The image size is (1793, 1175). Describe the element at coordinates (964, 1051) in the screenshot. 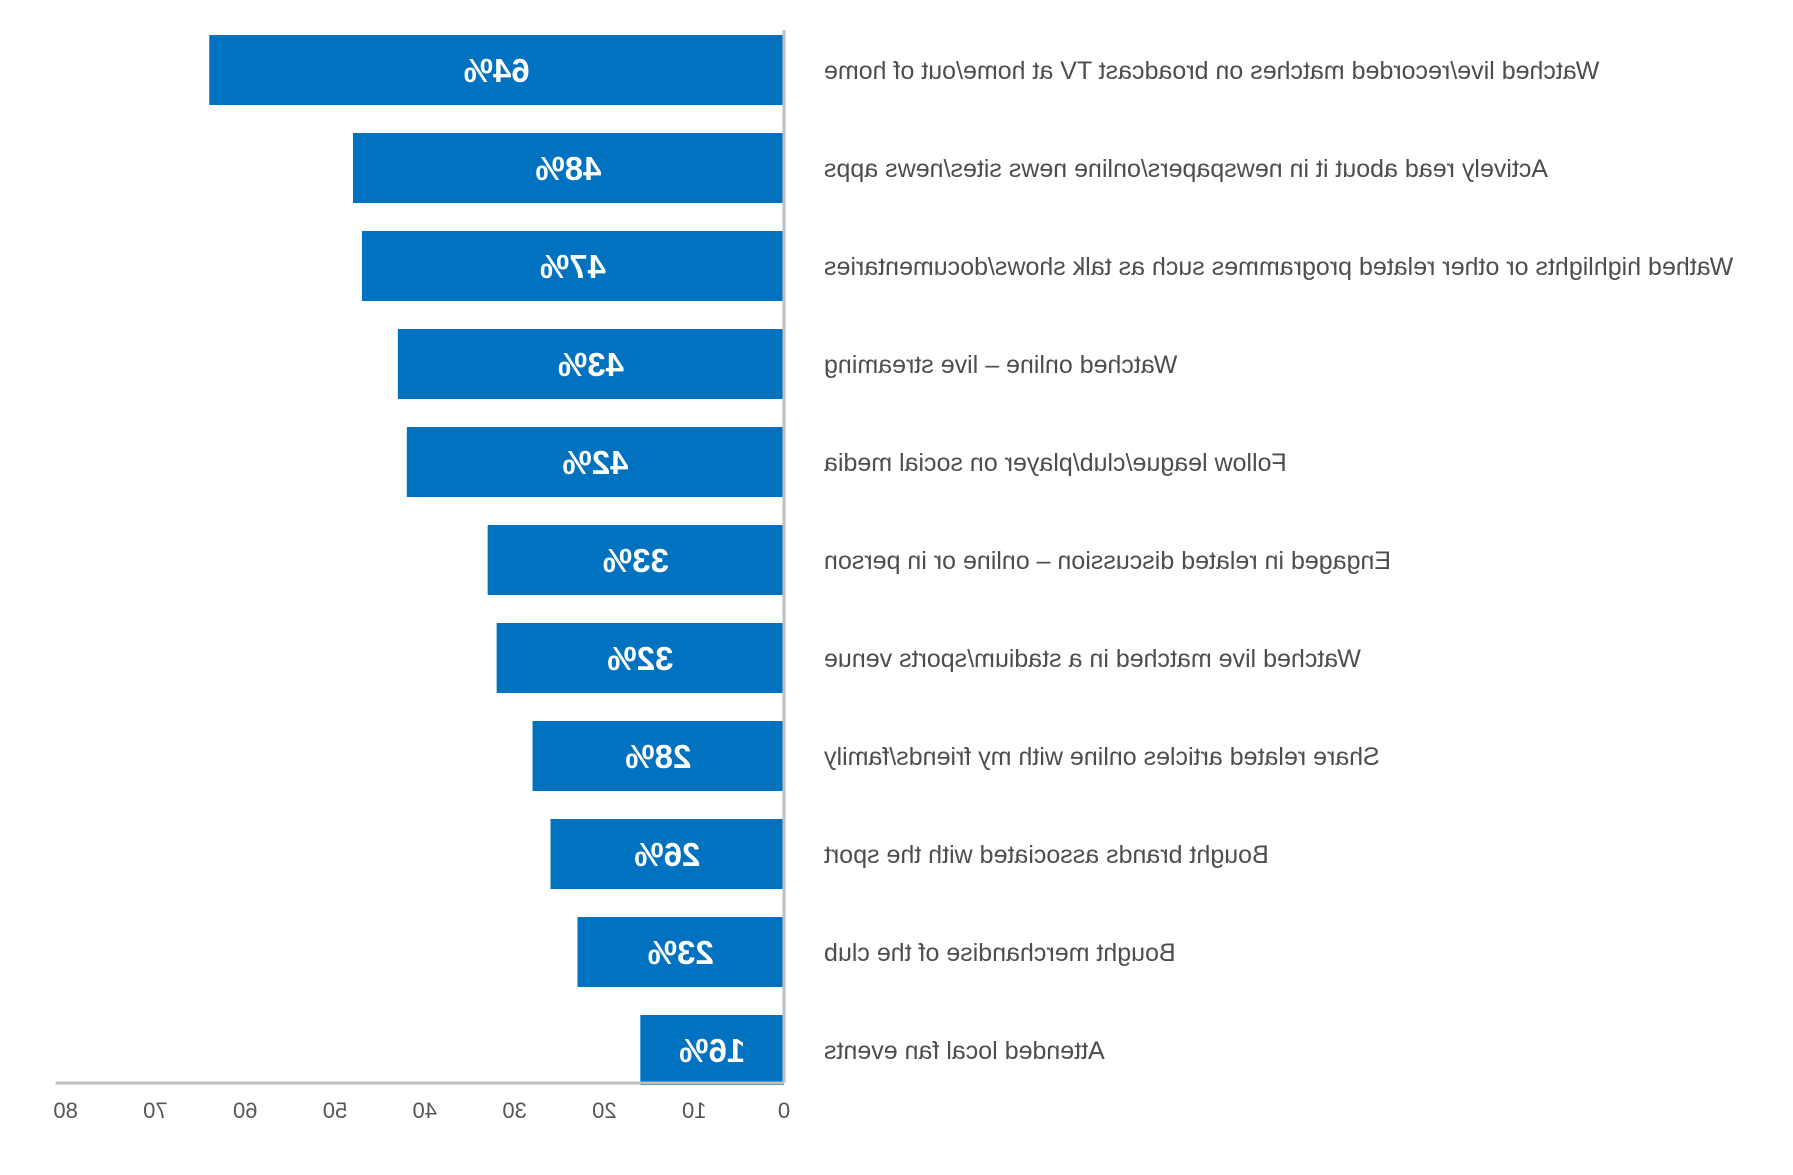

I see `category-label-10: Attended local fan events` at that location.